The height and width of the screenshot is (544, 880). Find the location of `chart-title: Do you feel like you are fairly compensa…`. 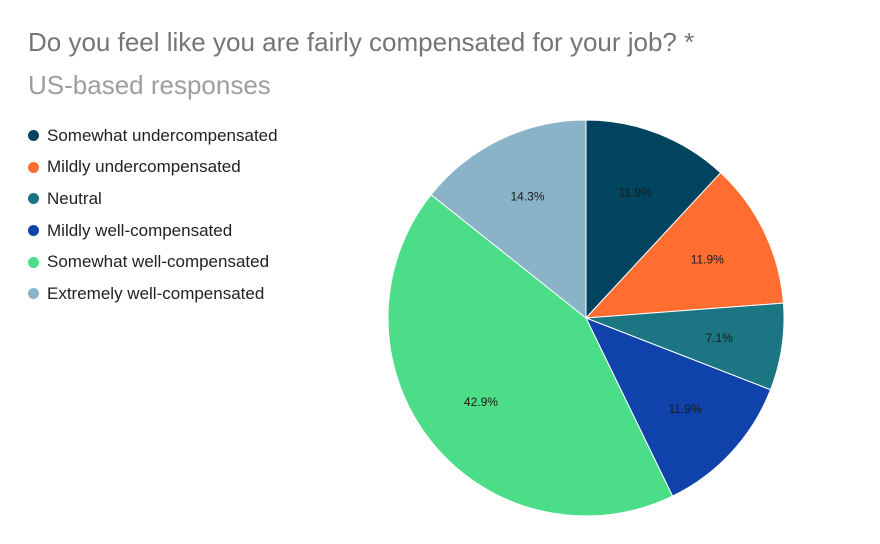

chart-title: Do you feel like you are fairly compensa… is located at coordinates (361, 42).